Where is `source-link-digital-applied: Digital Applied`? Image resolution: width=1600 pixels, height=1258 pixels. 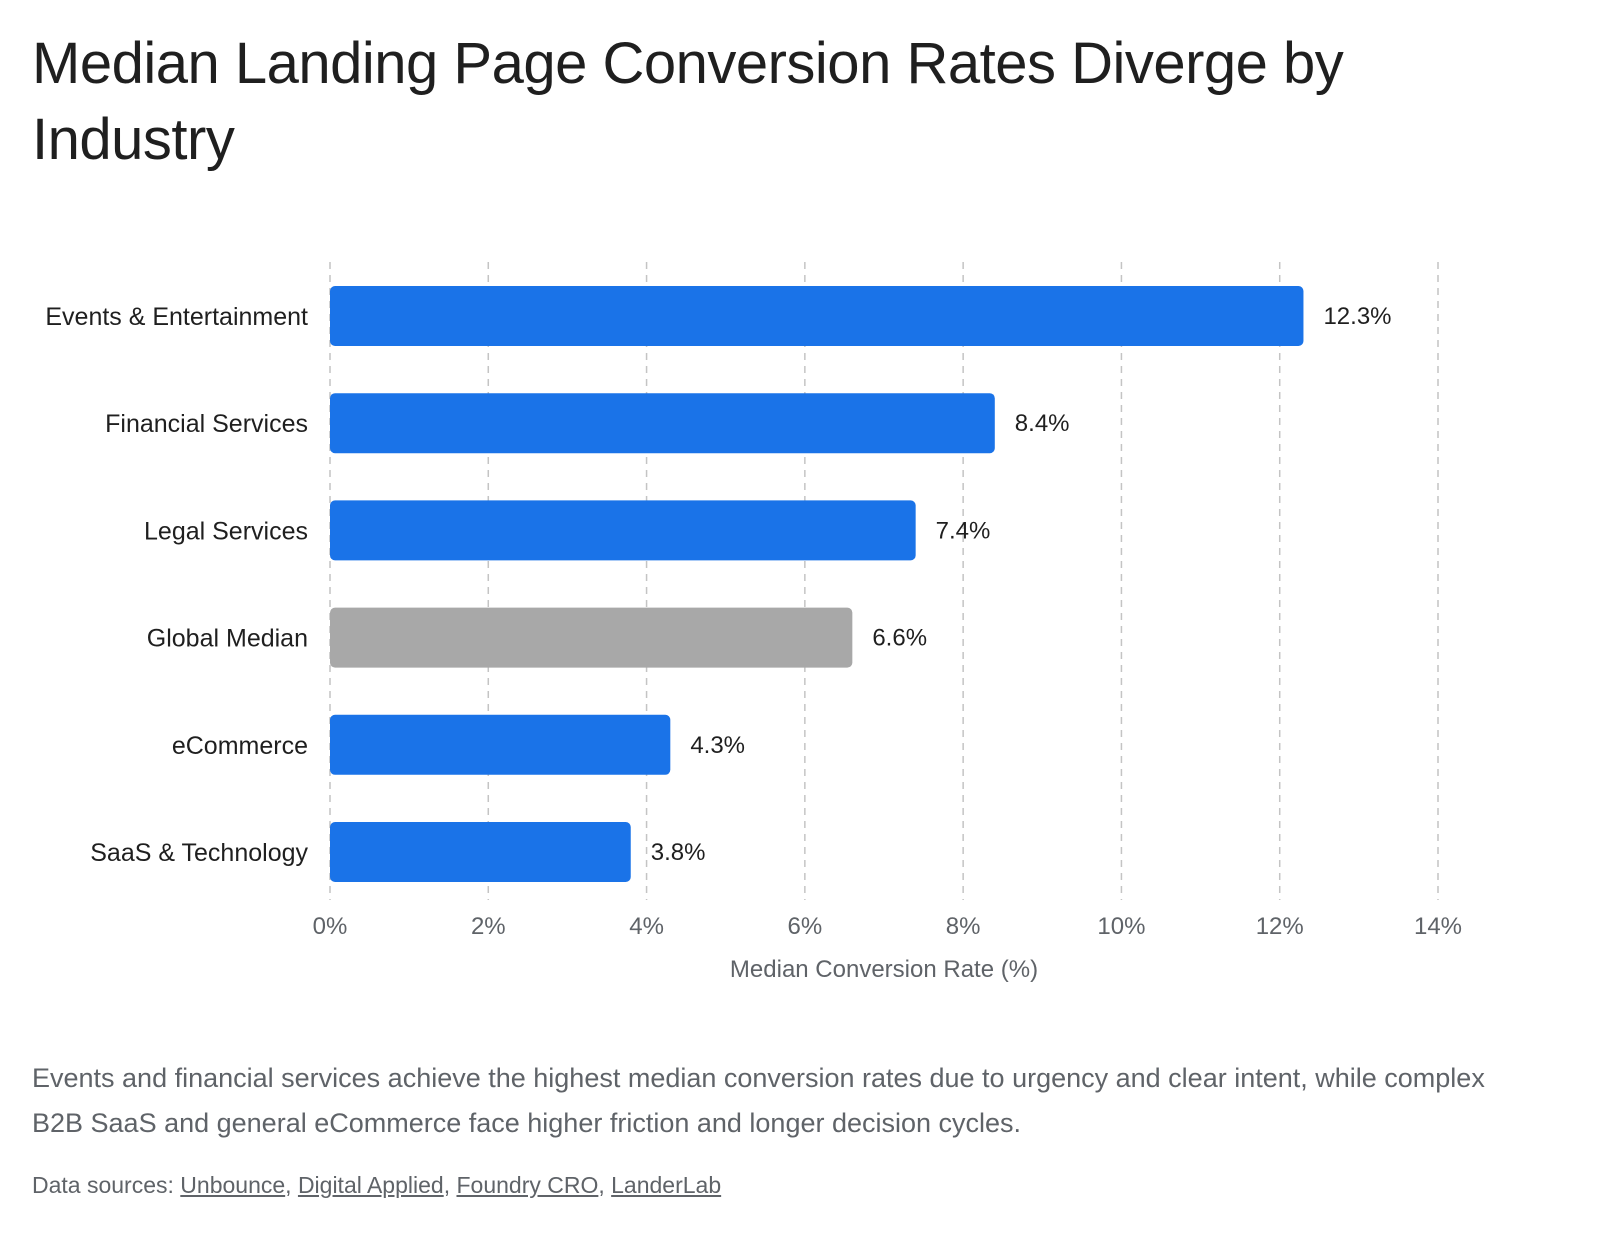
source-link-digital-applied: Digital Applied is located at coordinates (370, 1185).